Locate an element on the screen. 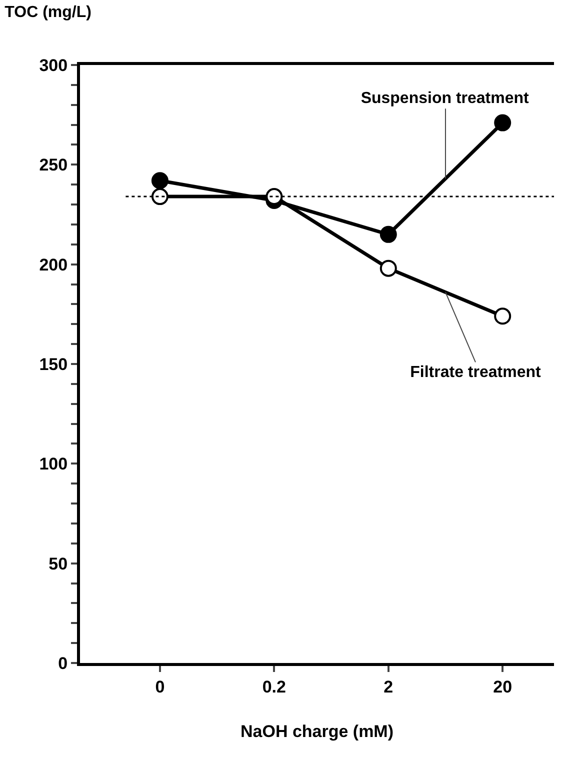  y-tick-label: 200 is located at coordinates (53, 264).